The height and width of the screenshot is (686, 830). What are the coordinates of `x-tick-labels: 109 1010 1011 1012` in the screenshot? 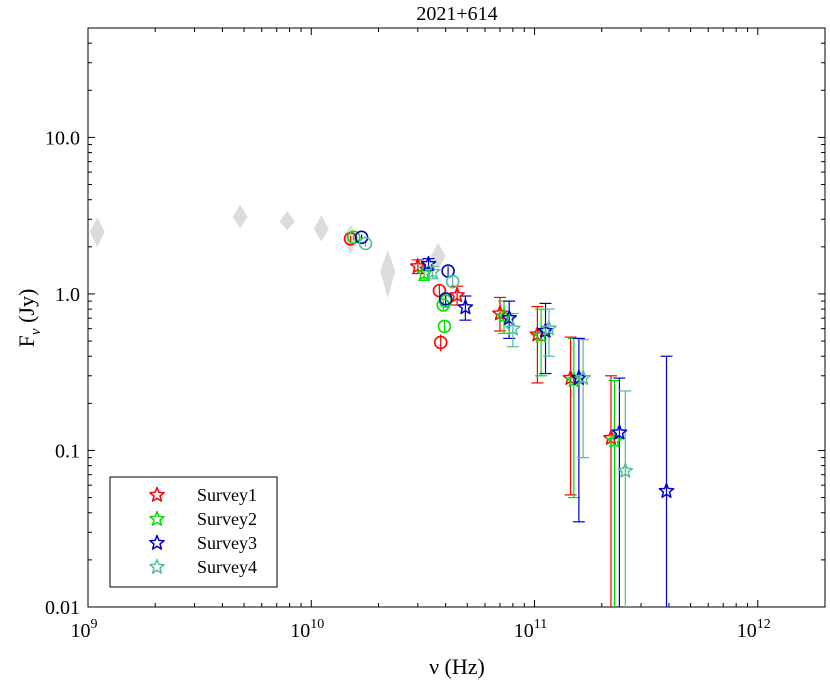 It's located at (421, 629).